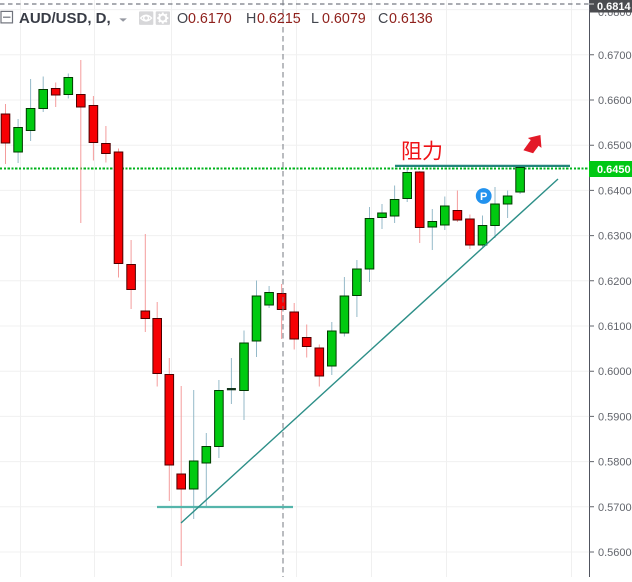 The height and width of the screenshot is (582, 632). Describe the element at coordinates (182, 19) in the screenshot. I see `svg-text: O` at that location.